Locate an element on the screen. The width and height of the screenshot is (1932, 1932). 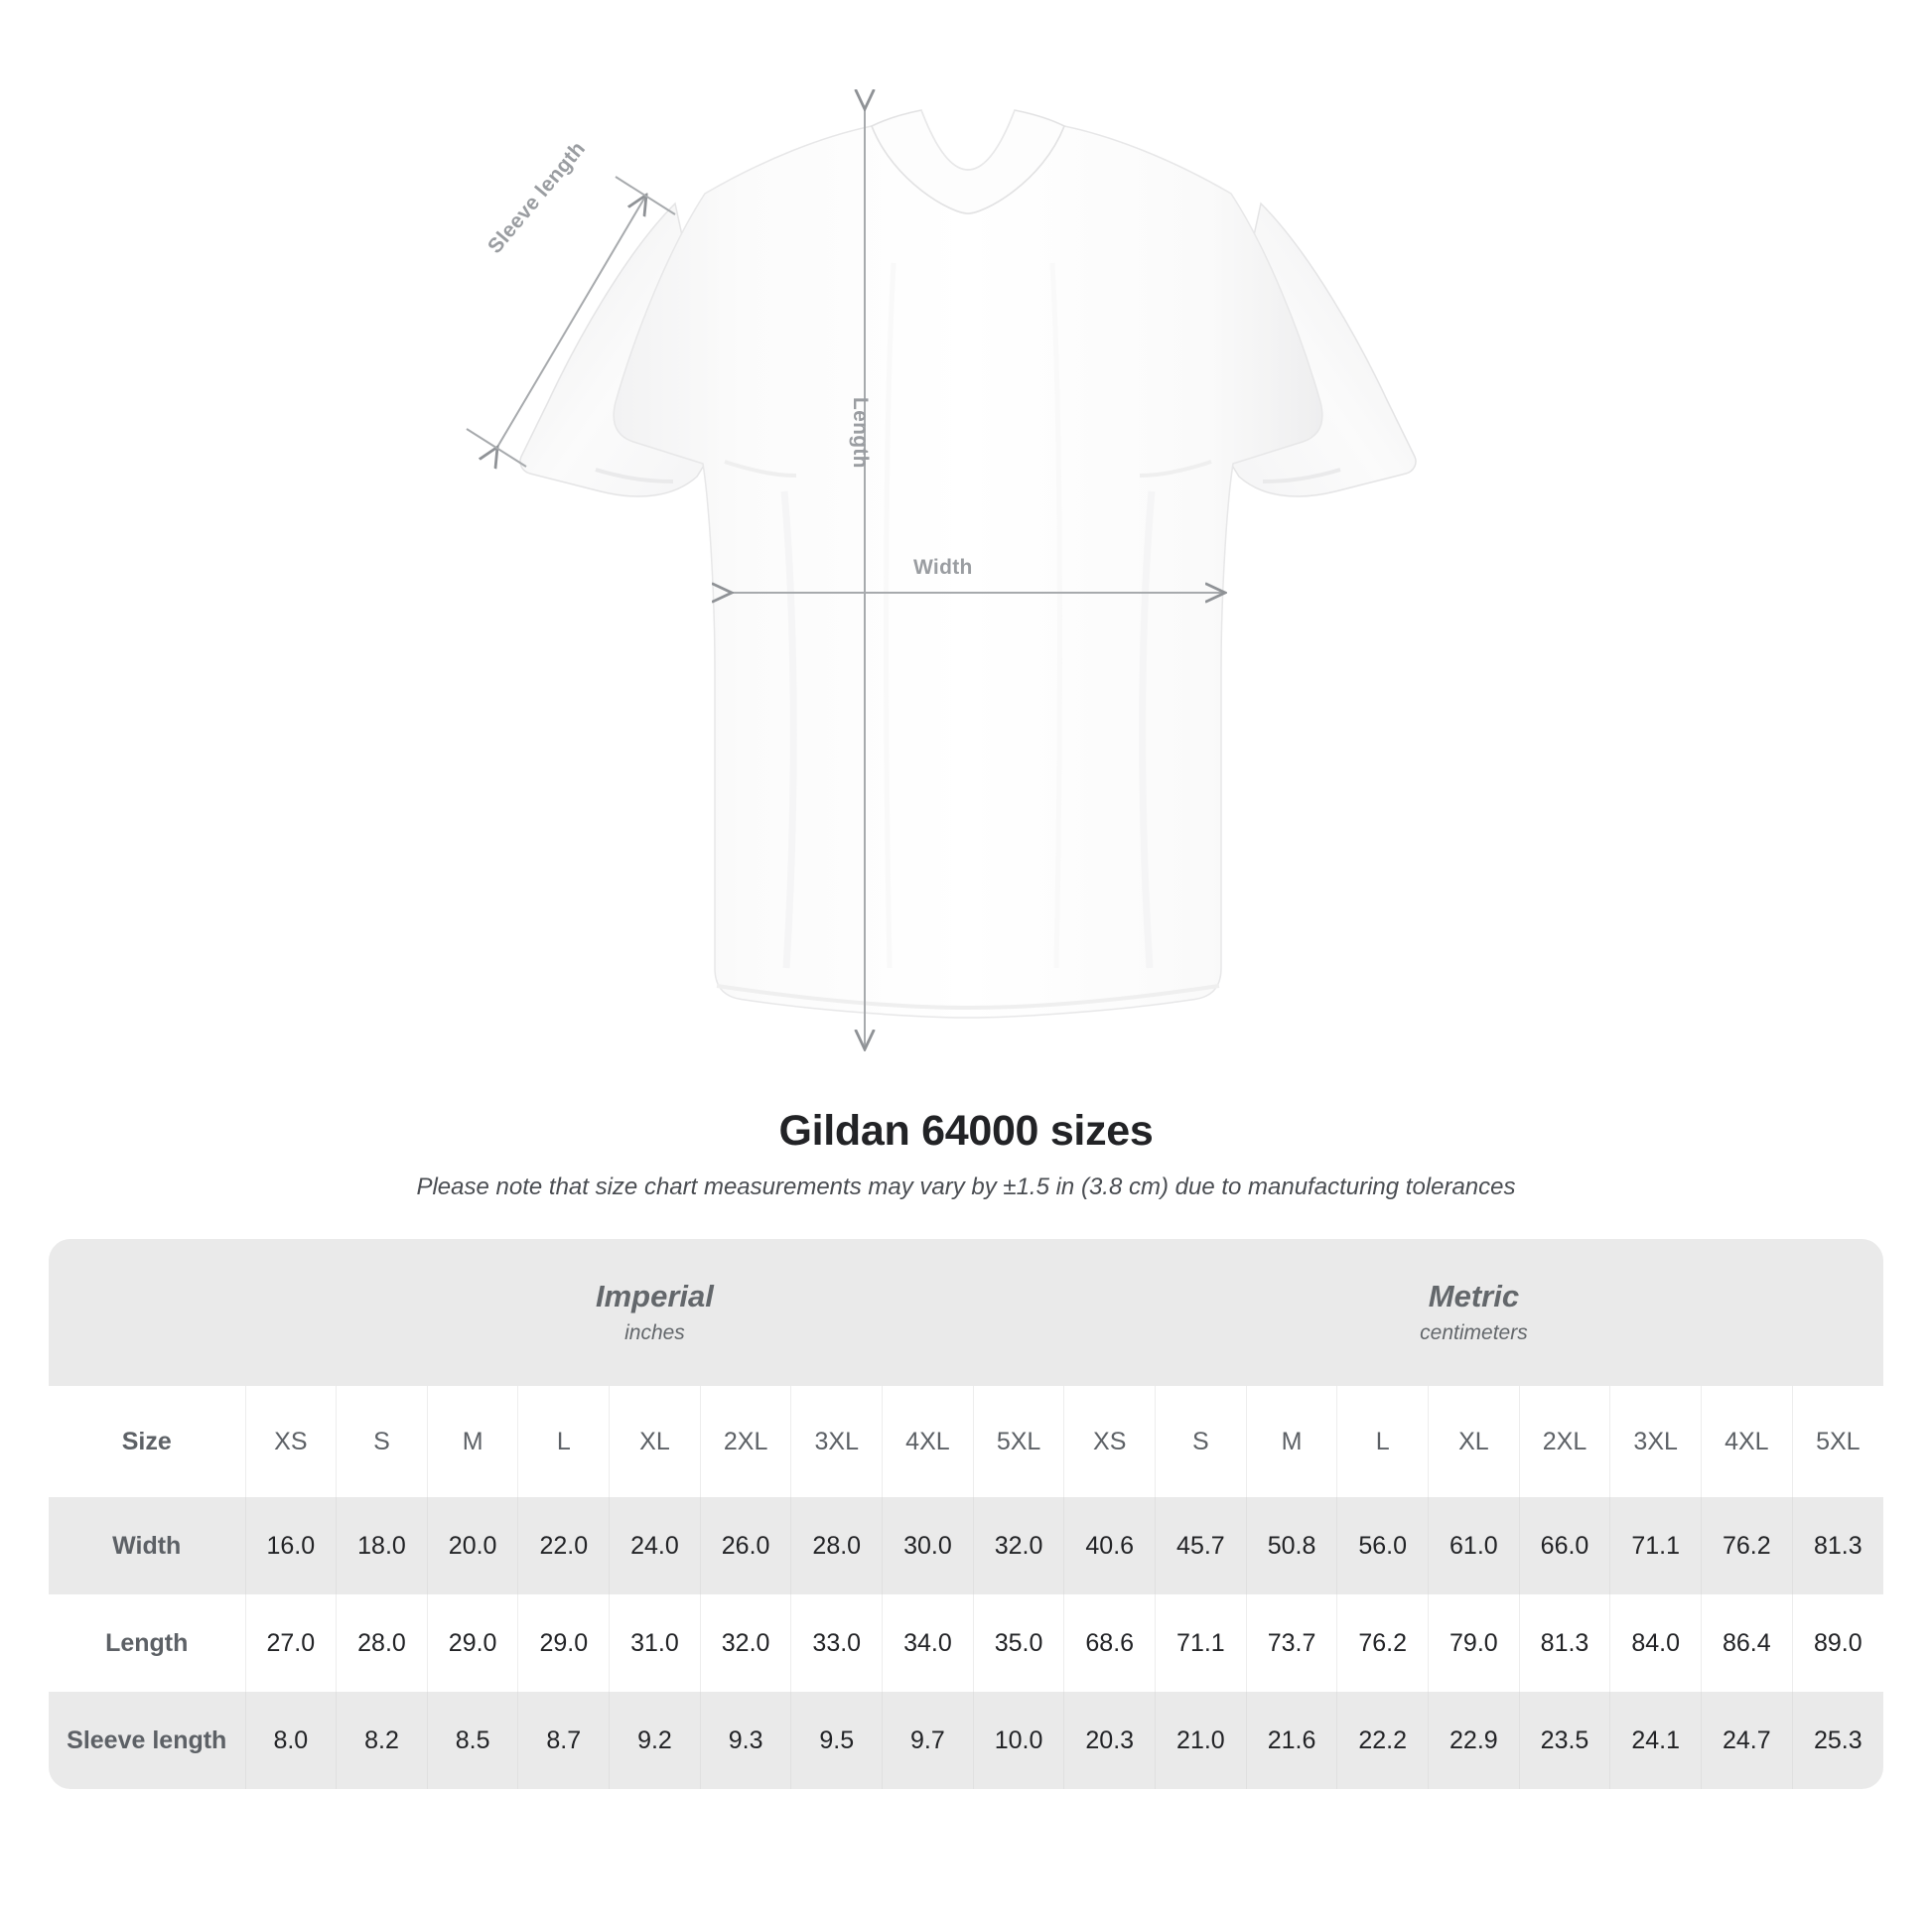
size-header-imperial-2xl: 2XL is located at coordinates (745, 1441).